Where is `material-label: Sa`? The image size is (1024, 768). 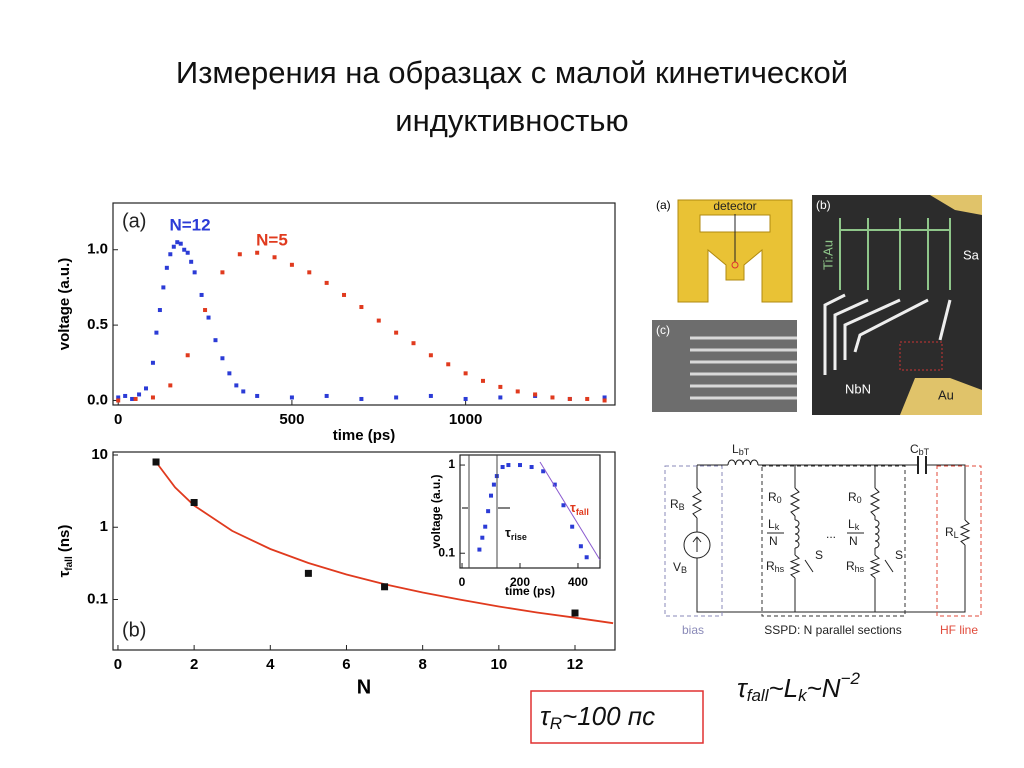 material-label: Sa is located at coordinates (971, 254).